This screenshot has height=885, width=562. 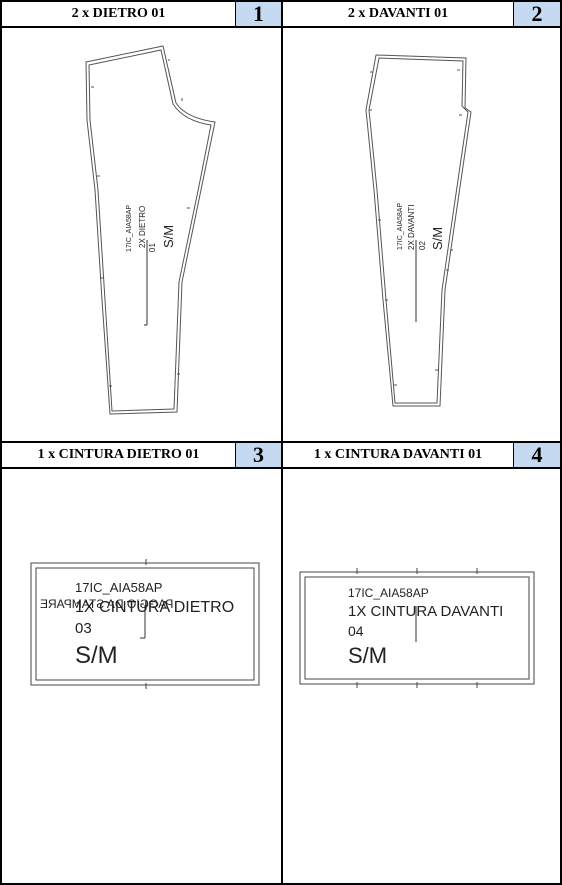 What do you see at coordinates (258, 454) in the screenshot?
I see `cell-3-number: 3` at bounding box center [258, 454].